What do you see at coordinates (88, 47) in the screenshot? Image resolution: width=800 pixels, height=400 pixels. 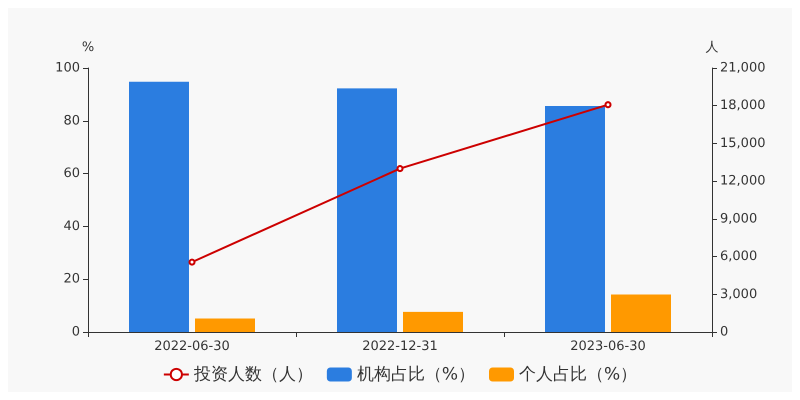 I see `y-axis-title: %` at bounding box center [88, 47].